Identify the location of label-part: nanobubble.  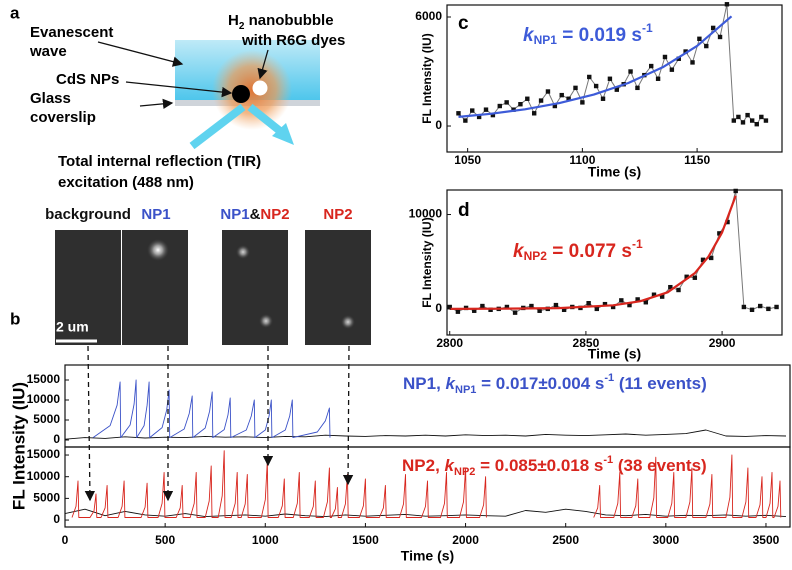
(288, 20).